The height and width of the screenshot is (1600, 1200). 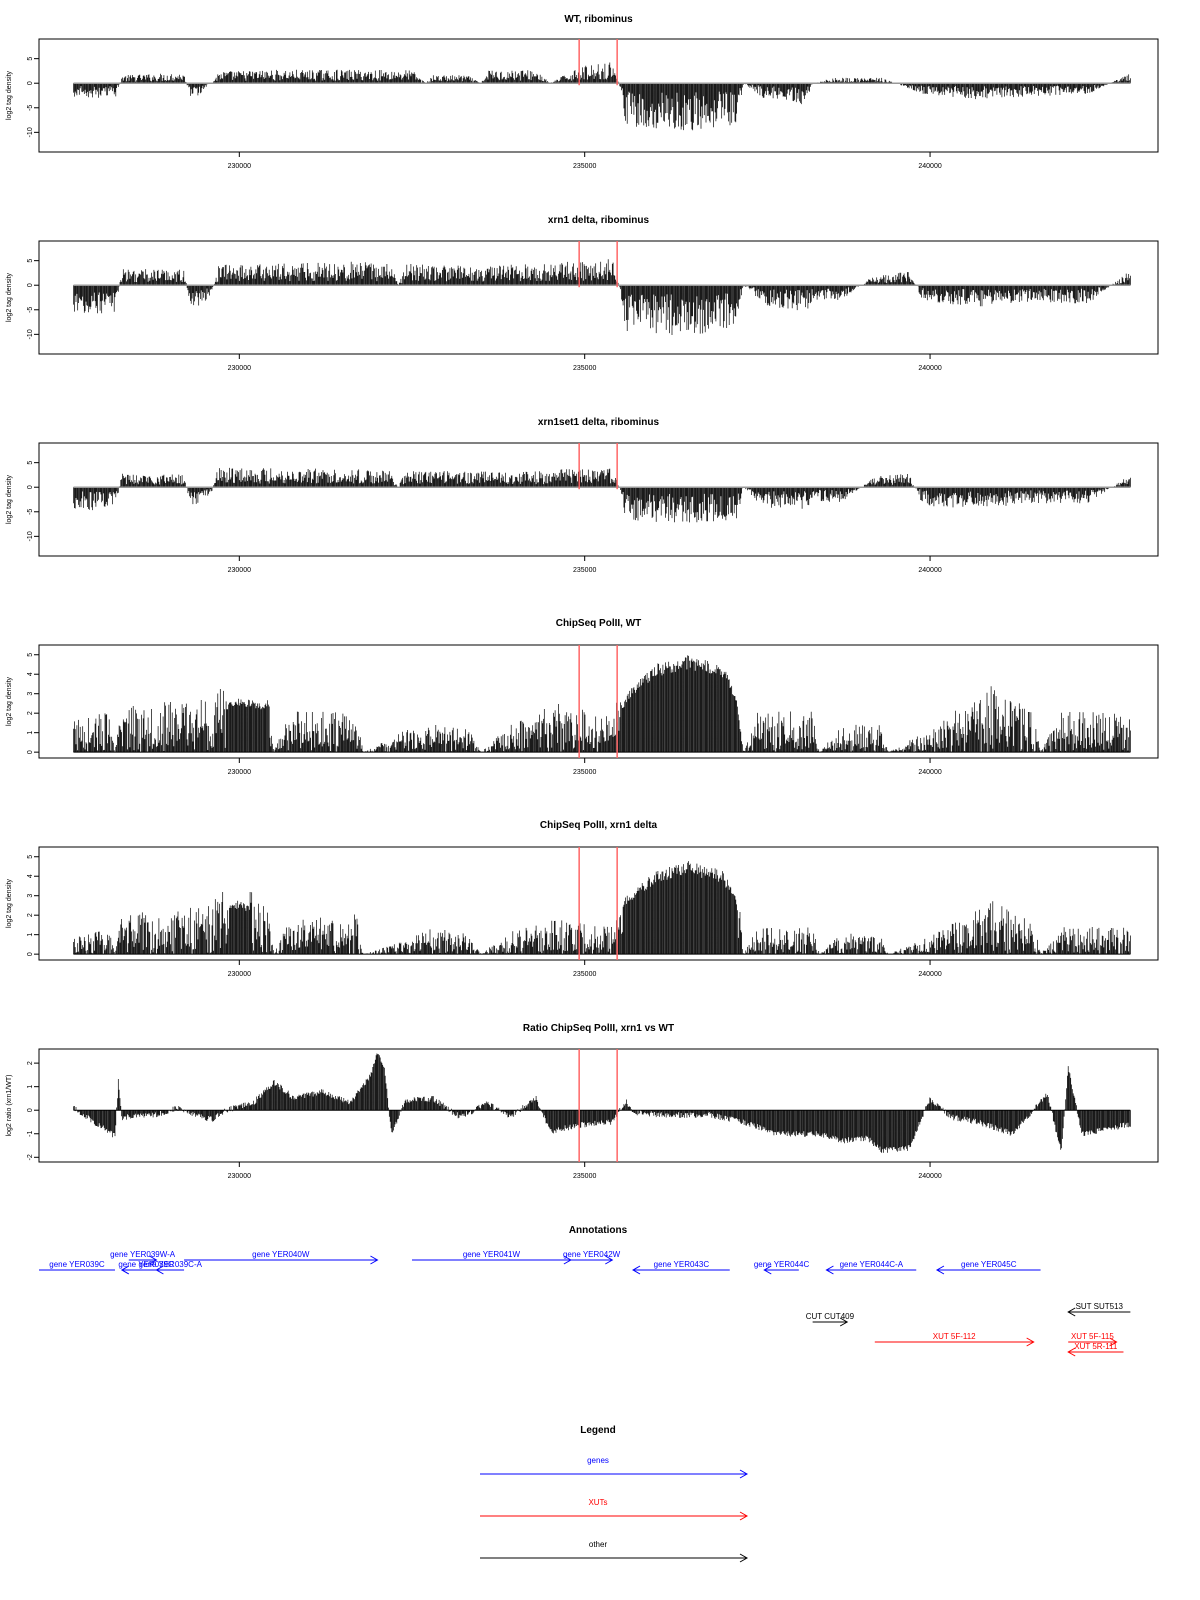 I want to click on feature-label: XUT 5R-111, so click(x=1096, y=1346).